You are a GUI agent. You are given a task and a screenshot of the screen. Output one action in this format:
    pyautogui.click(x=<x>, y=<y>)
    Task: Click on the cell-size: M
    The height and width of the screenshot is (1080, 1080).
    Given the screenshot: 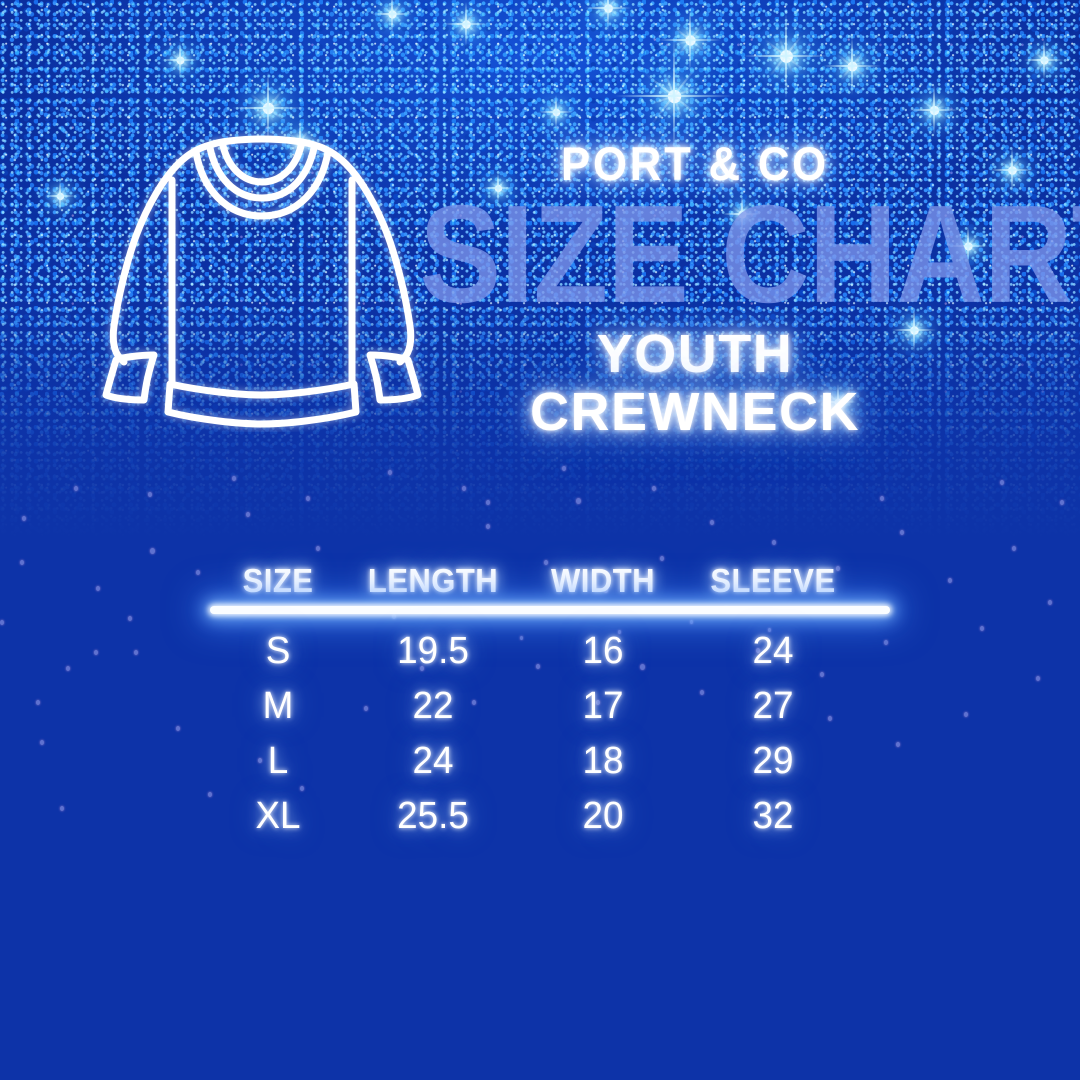 What is the action you would take?
    pyautogui.click(x=278, y=706)
    